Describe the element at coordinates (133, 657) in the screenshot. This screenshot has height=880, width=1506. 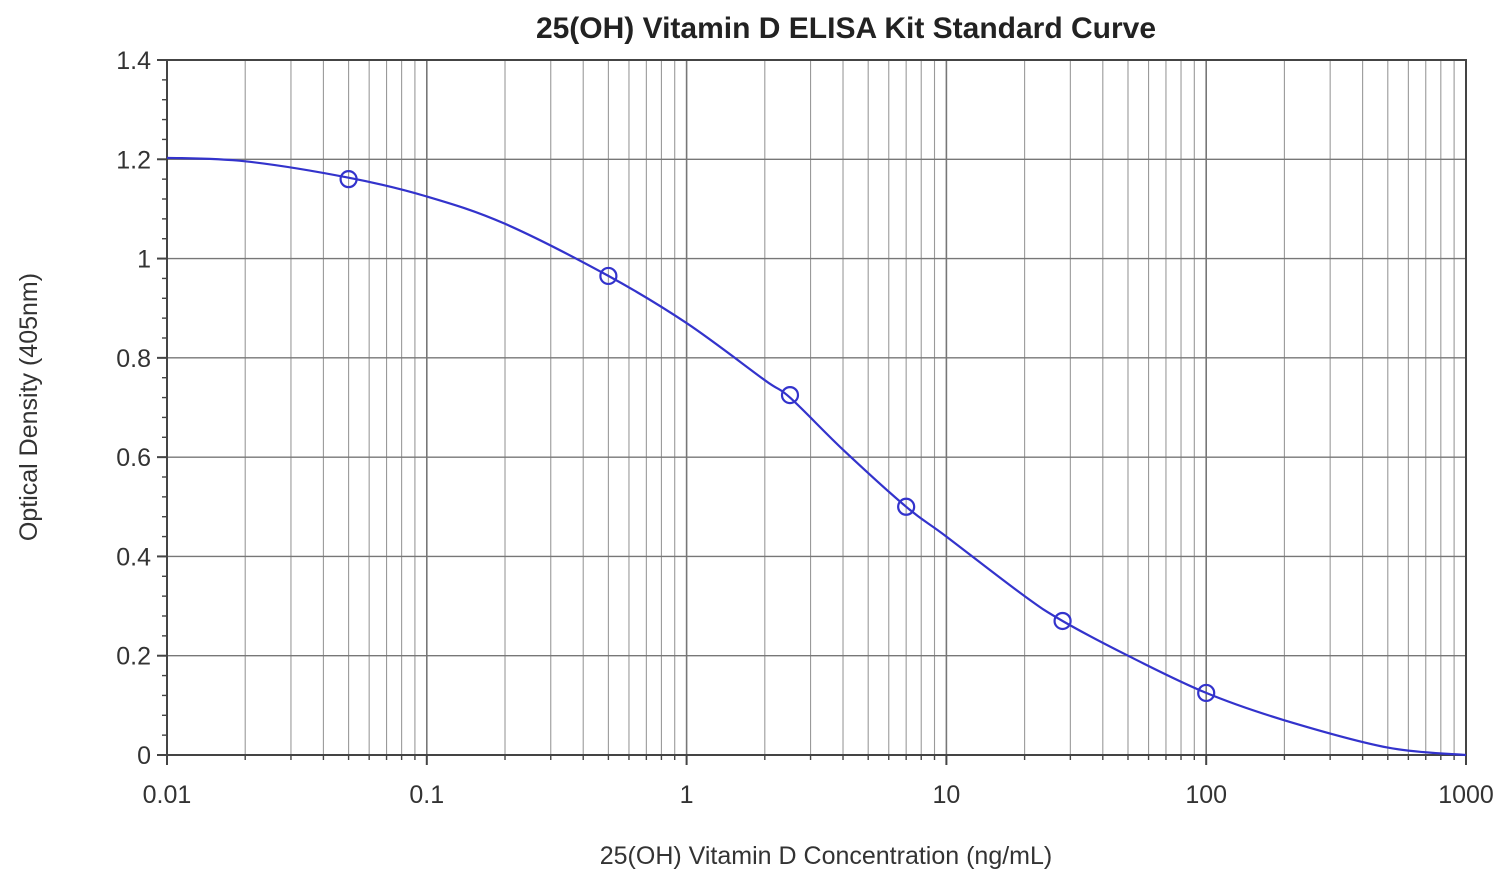
I see `y-tick-label: 0.2` at that location.